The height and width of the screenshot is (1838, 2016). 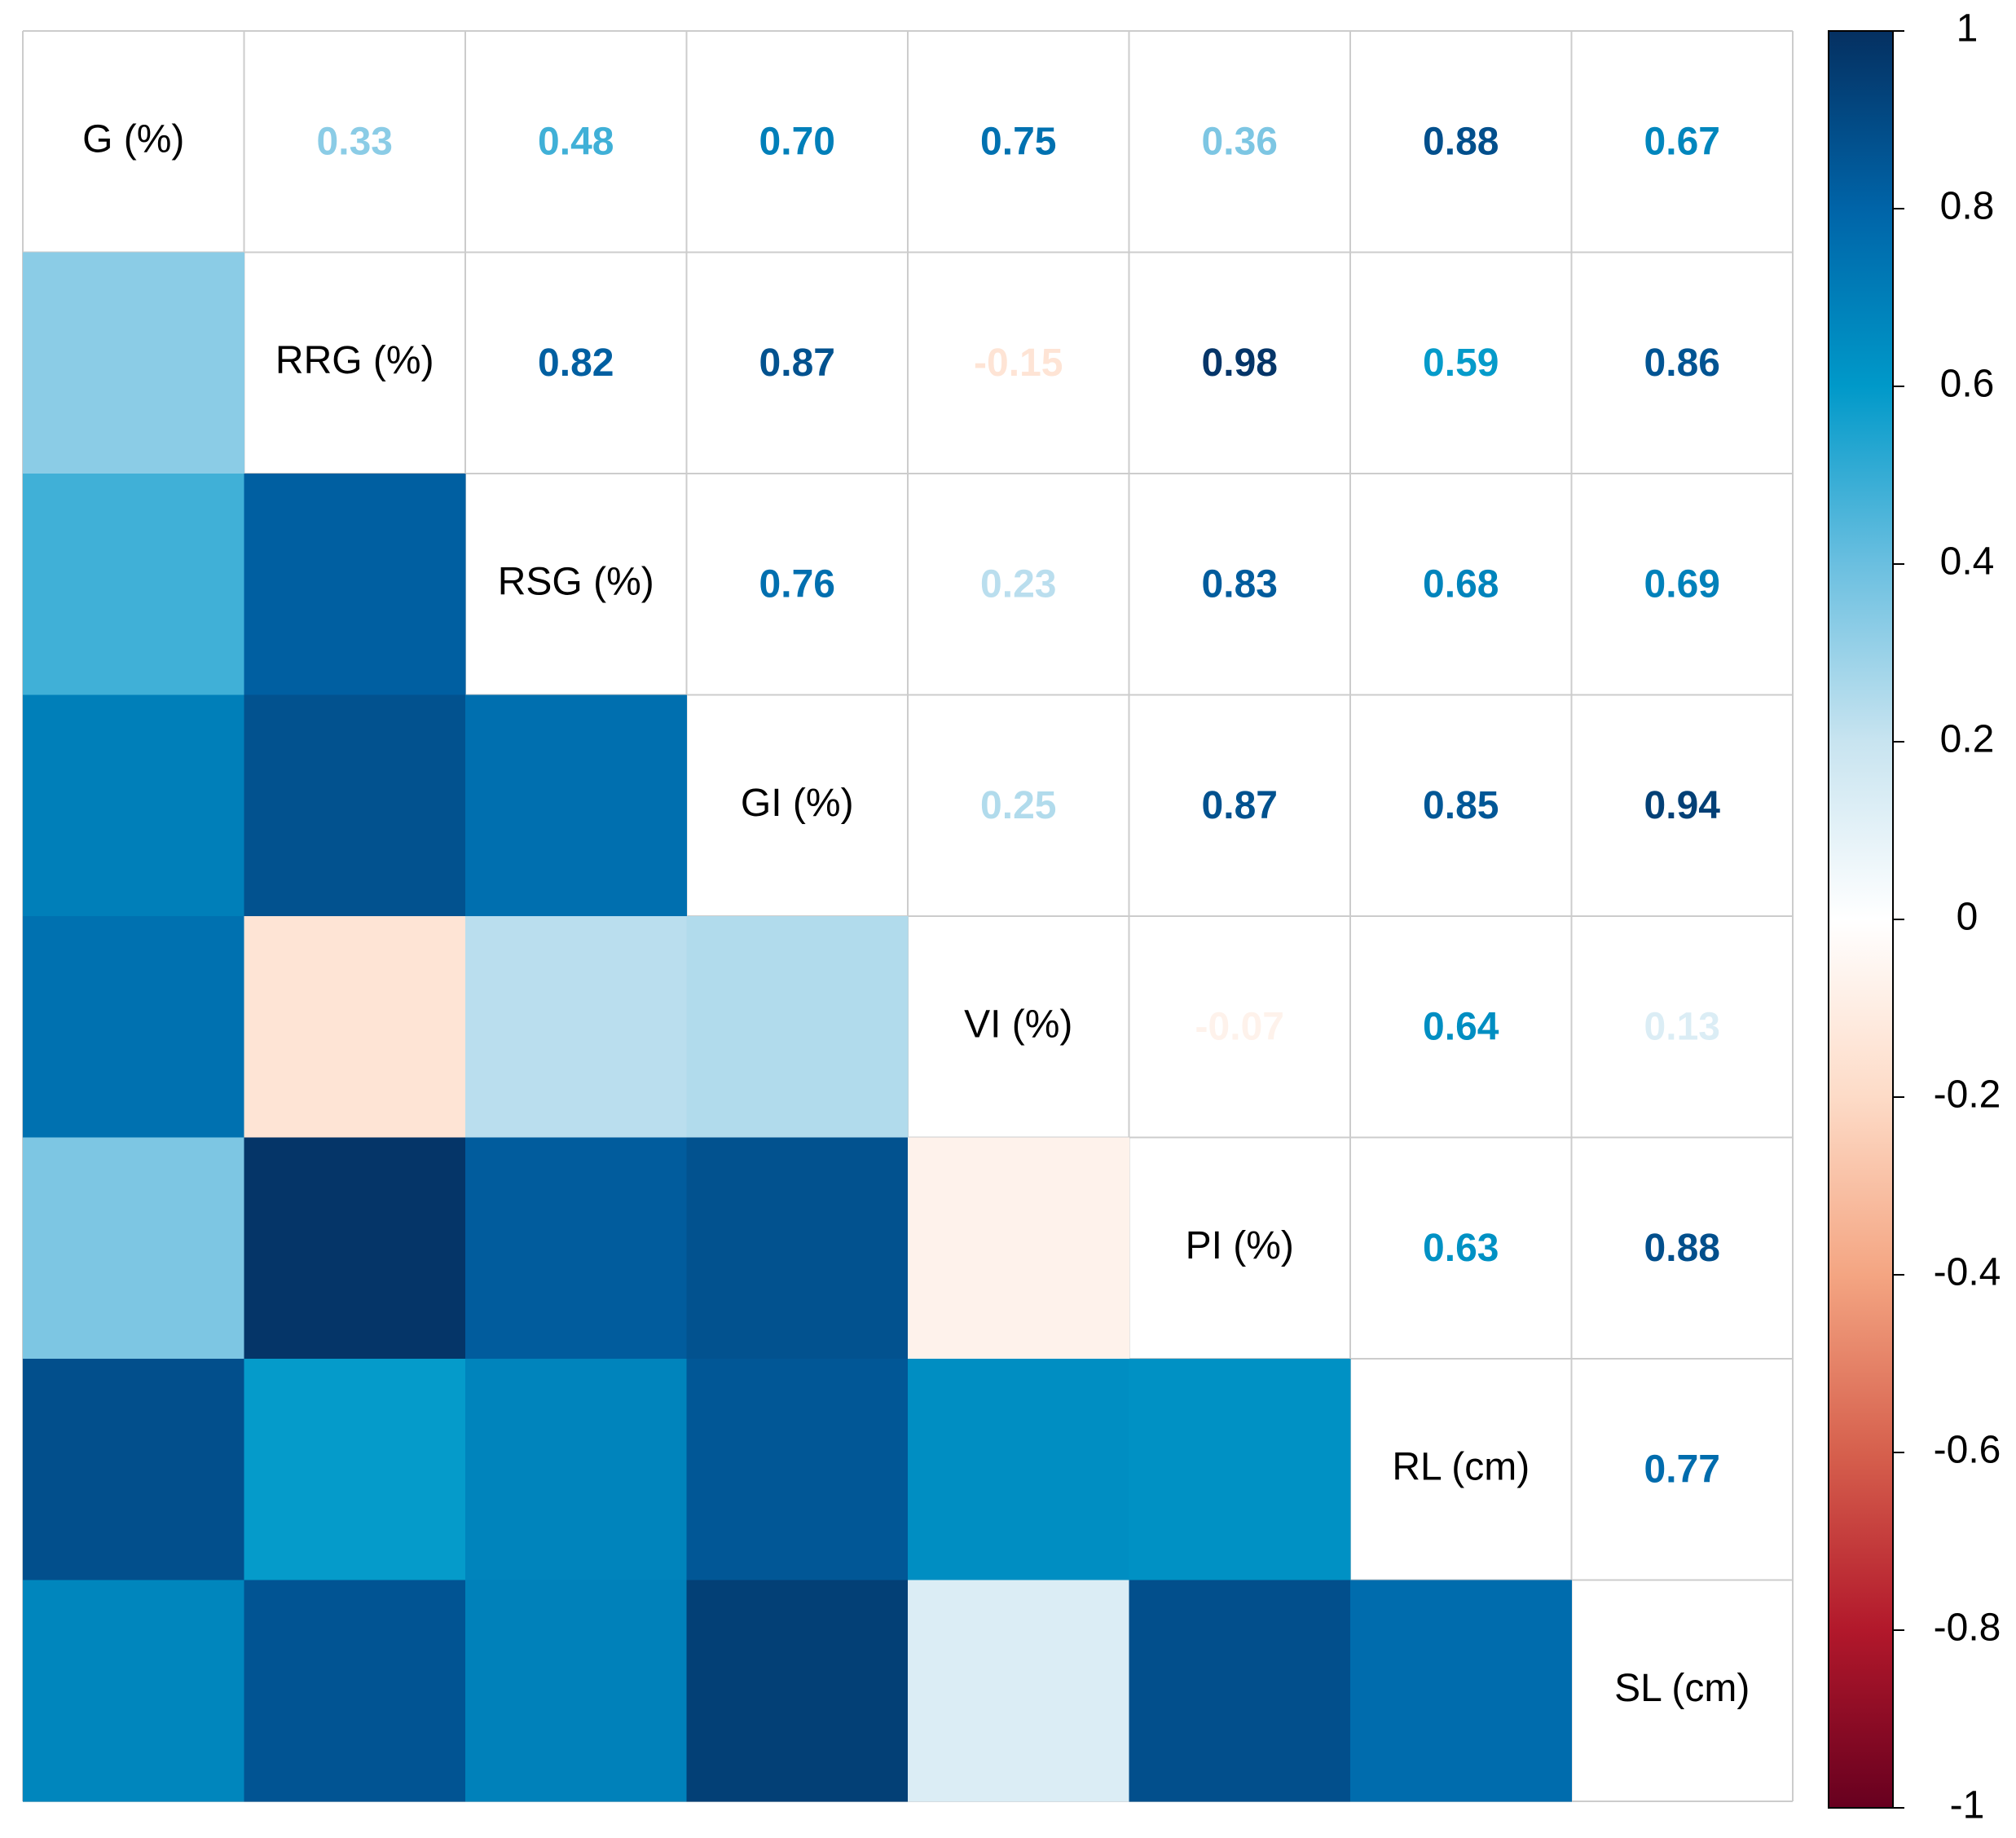 I want to click on value-label: 0.77, so click(x=1682, y=1470).